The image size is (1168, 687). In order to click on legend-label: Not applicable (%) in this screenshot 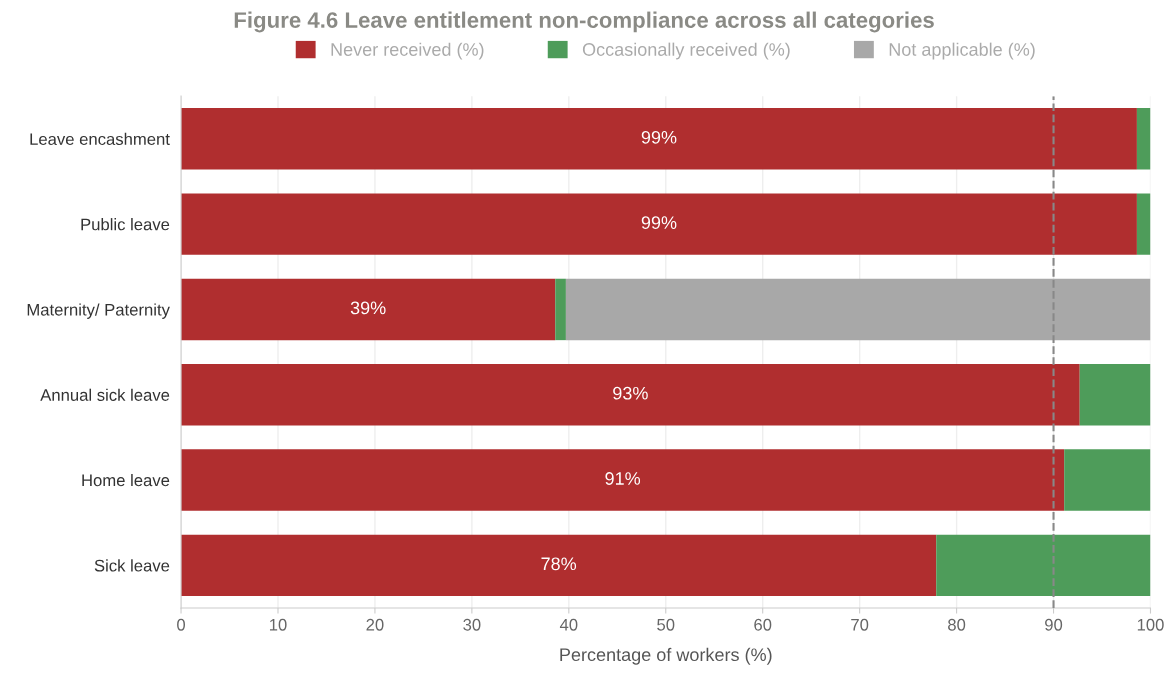, I will do `click(962, 51)`.